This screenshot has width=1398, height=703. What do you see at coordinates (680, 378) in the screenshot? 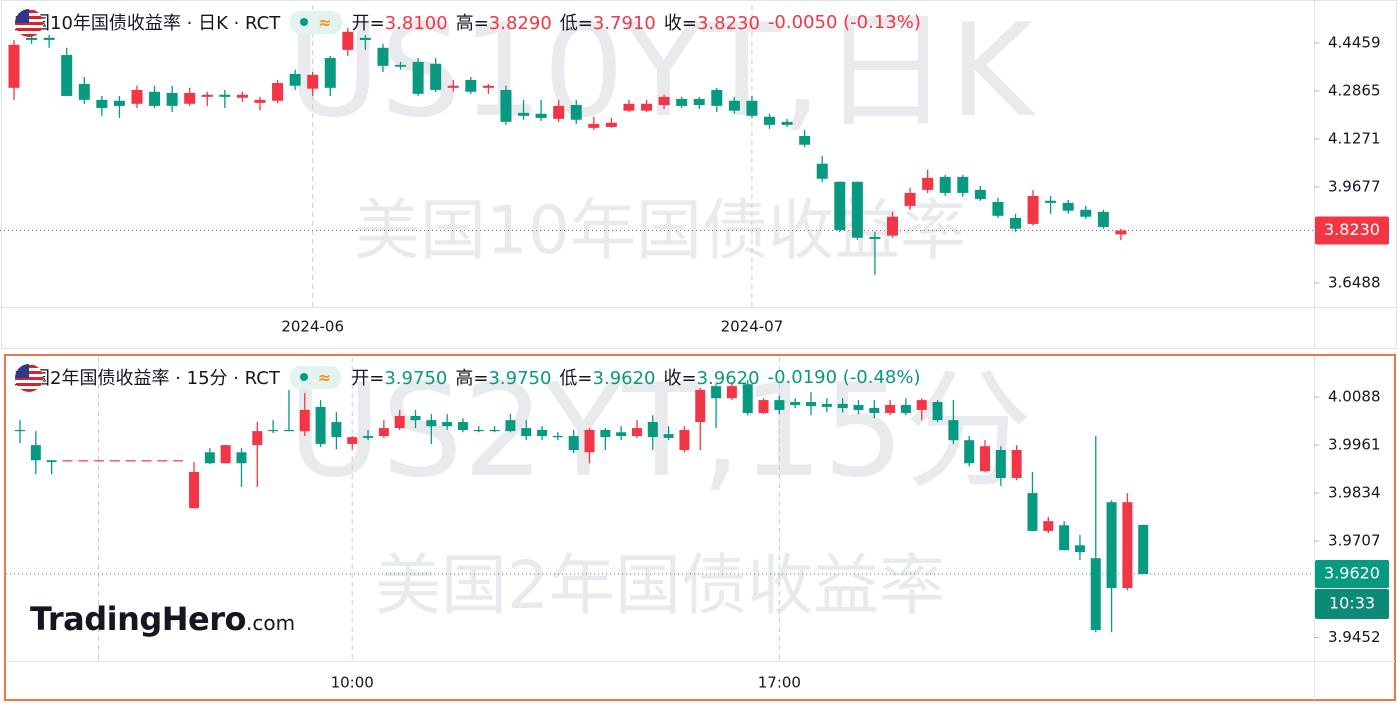
I see `ohlc-label: 收=` at bounding box center [680, 378].